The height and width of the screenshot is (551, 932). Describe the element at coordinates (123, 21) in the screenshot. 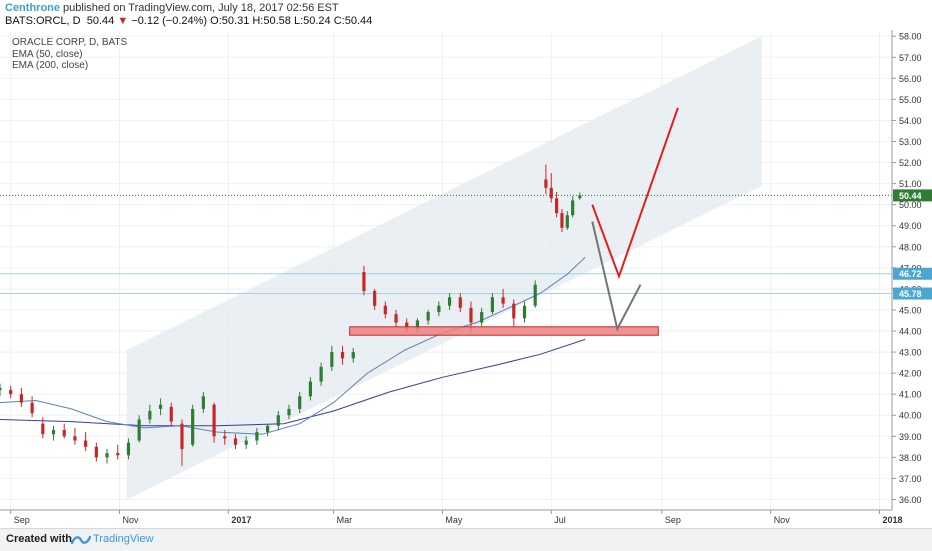

I see `down-arrow-icon: ▼` at that location.